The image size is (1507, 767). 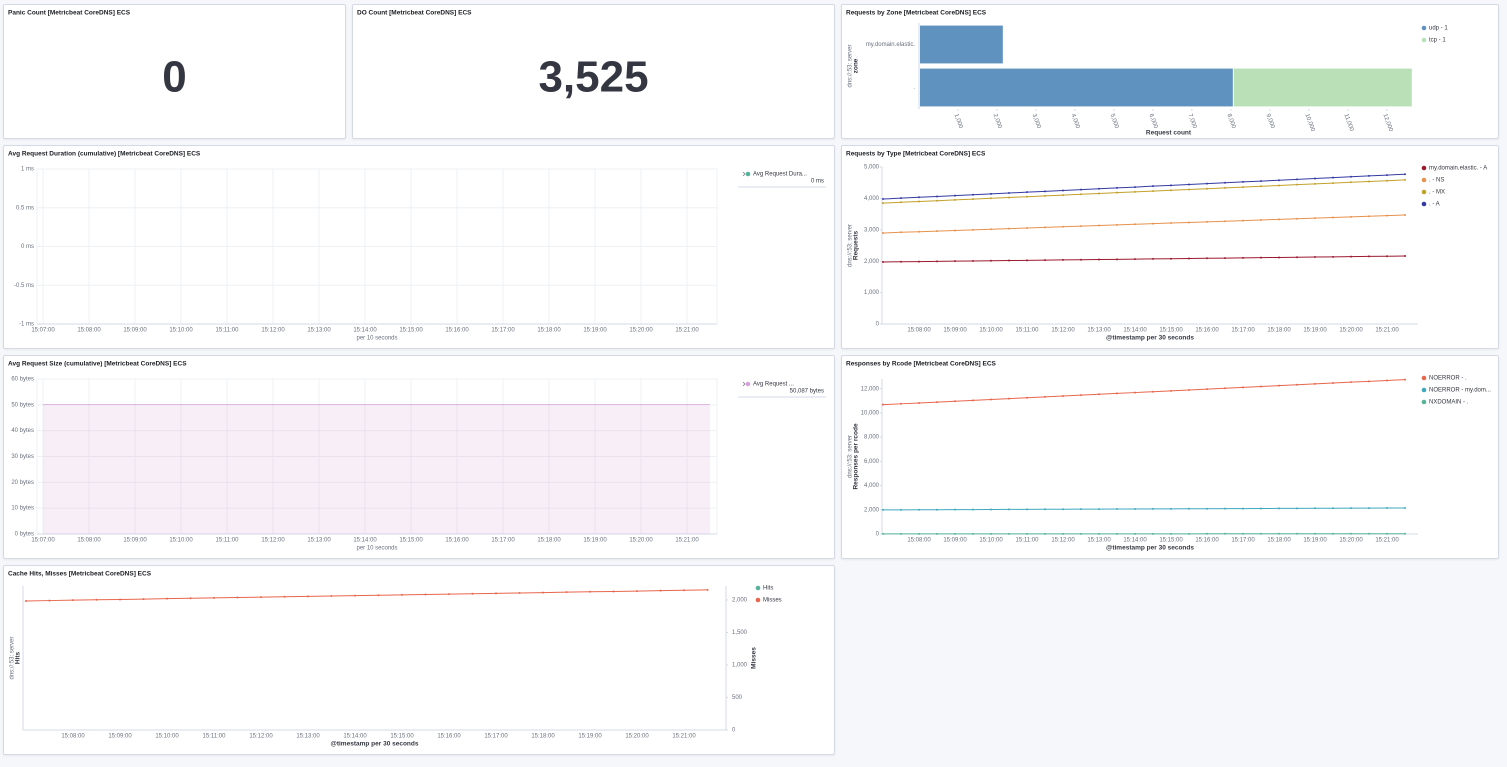 I want to click on x-tick-label: 15:21:00, so click(x=1387, y=541).